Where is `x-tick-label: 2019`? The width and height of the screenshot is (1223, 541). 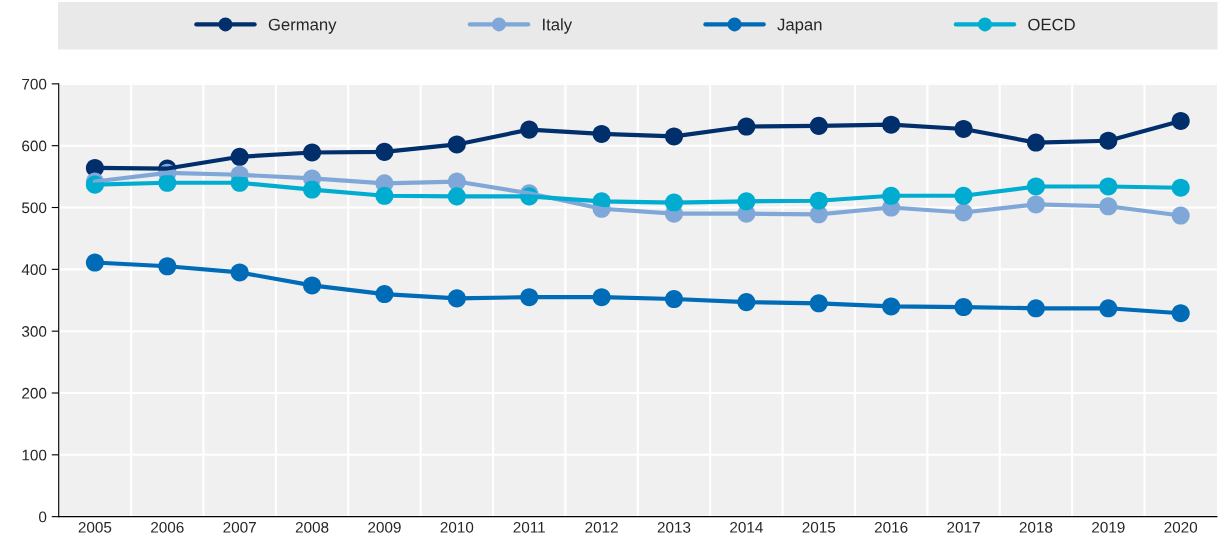 x-tick-label: 2019 is located at coordinates (1108, 527).